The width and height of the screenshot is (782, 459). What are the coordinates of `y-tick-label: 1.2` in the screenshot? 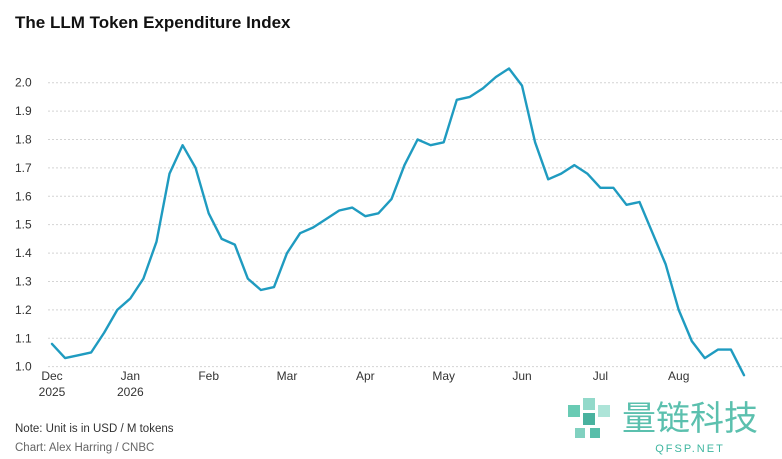 It's located at (23, 310).